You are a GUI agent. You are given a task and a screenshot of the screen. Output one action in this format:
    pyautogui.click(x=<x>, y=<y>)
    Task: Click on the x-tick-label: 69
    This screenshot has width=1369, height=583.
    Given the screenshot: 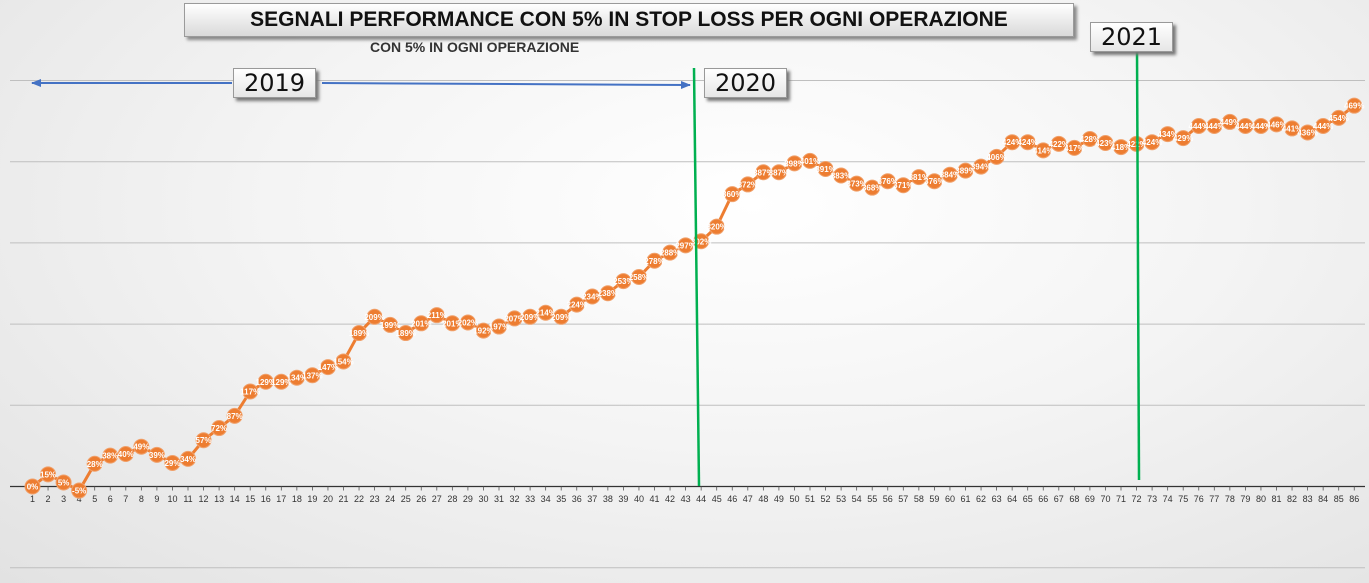 What is the action you would take?
    pyautogui.click(x=1090, y=499)
    